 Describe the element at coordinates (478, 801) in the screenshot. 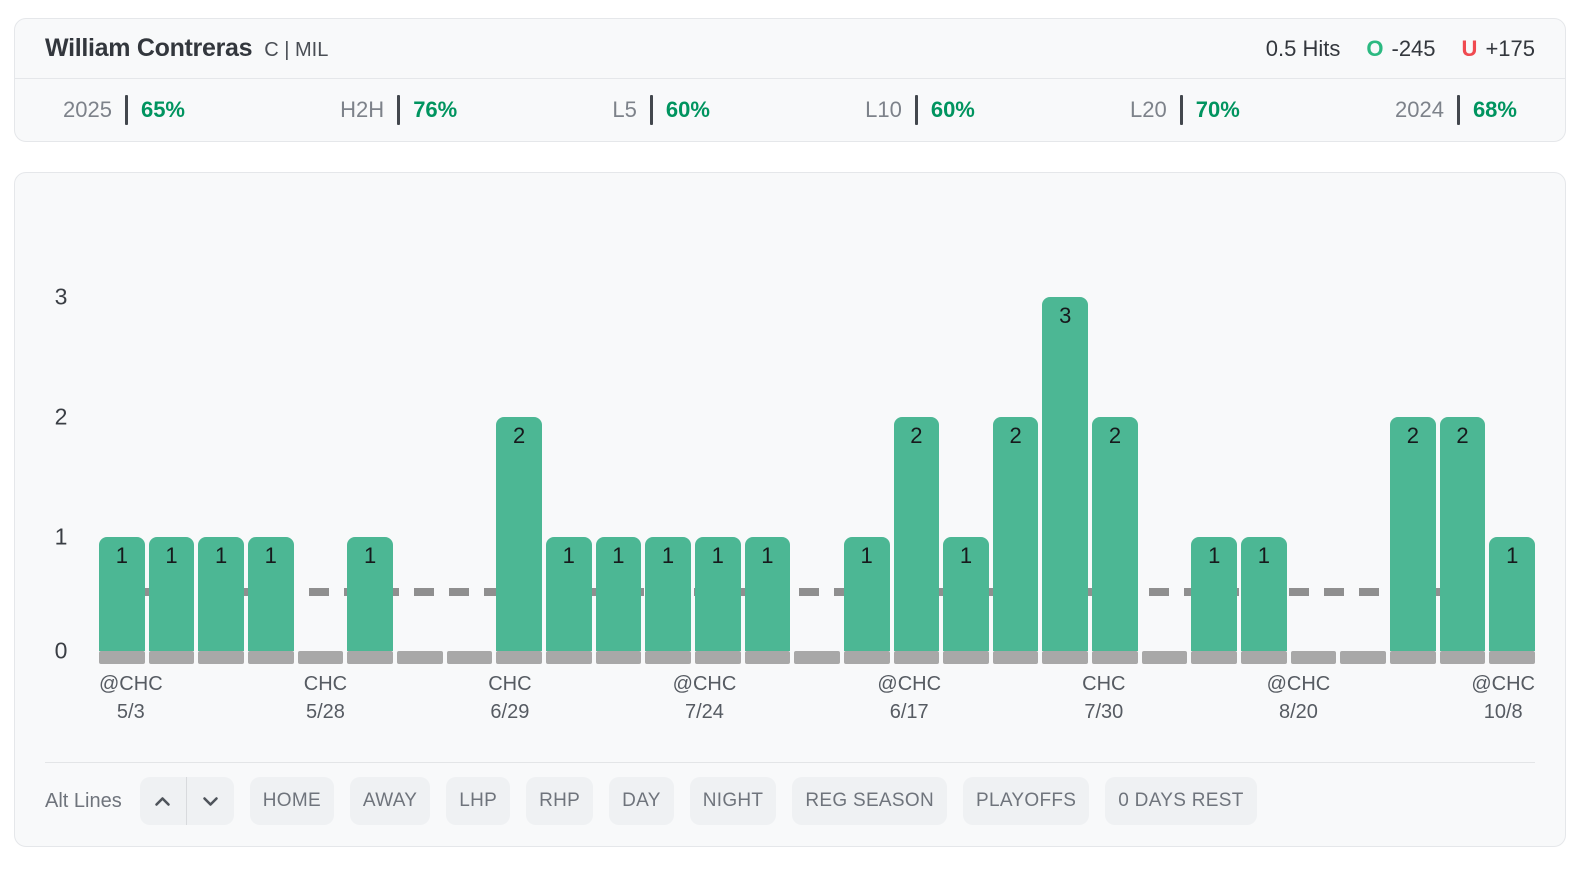

I see `filter-lhp: LHP` at that location.